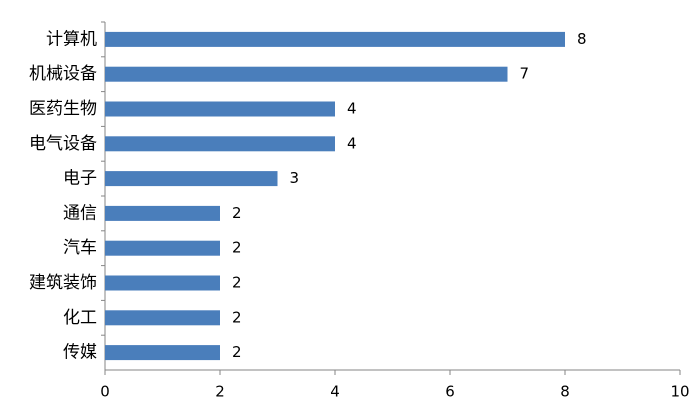 This screenshot has height=420, width=700. Describe the element at coordinates (582, 39) in the screenshot. I see `data-label: 8` at that location.